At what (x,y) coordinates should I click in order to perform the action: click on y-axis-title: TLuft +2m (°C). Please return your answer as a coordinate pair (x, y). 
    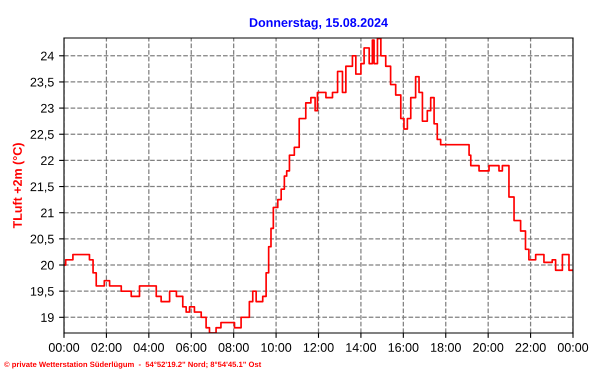
    Looking at the image, I should click on (18, 185).